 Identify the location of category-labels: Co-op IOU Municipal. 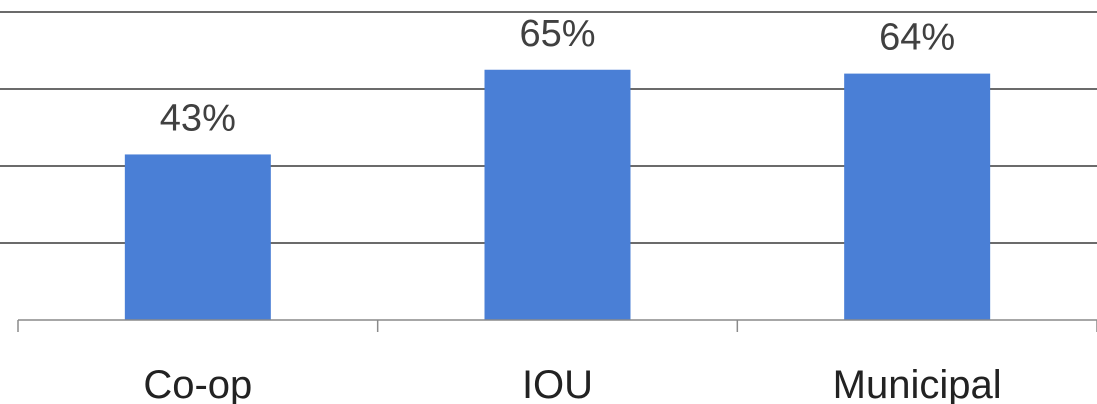
(572, 383).